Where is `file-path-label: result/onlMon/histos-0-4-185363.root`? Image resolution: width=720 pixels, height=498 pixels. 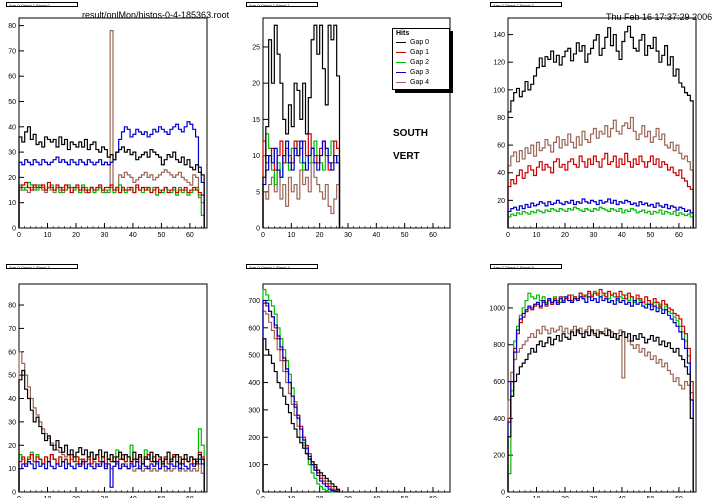 file-path-label: result/onlMon/histos-0-4-185363.root is located at coordinates (156, 15).